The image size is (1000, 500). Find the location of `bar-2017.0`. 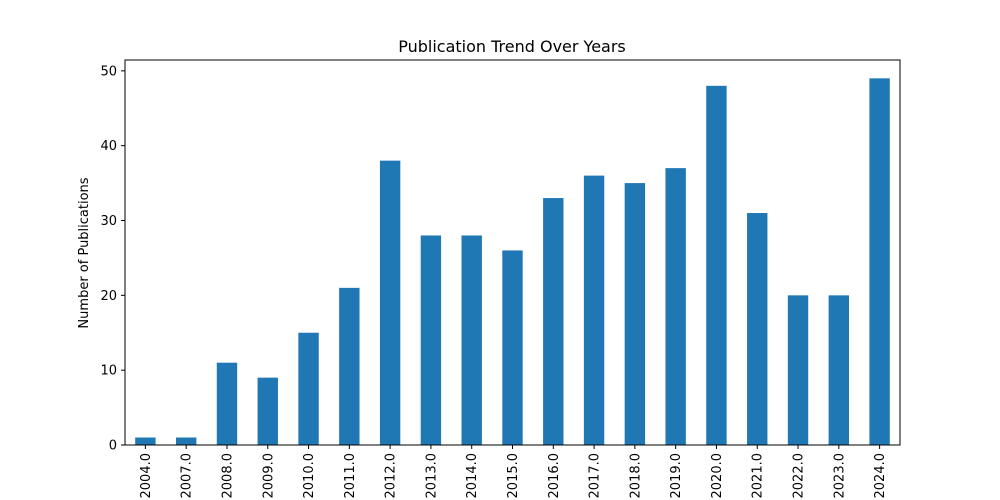

bar-2017.0 is located at coordinates (594, 310).